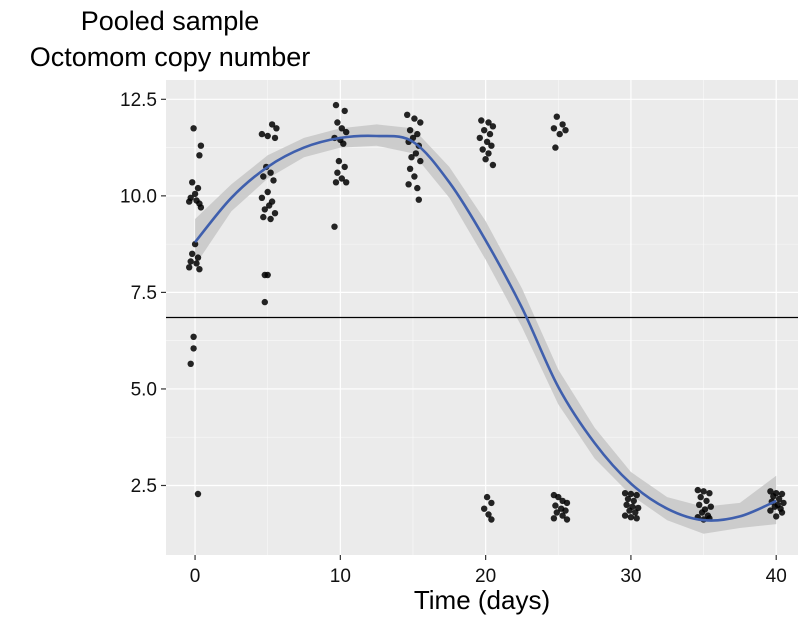 This screenshot has width=799, height=619. I want to click on y-tick-label: 7.5, so click(144, 293).